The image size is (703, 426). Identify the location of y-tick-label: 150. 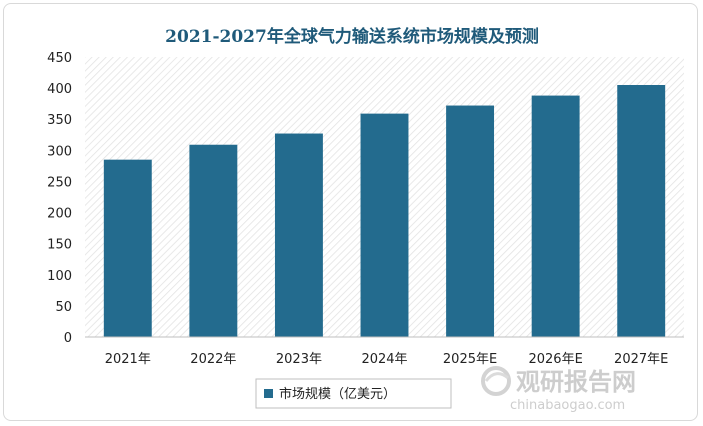
(59, 245).